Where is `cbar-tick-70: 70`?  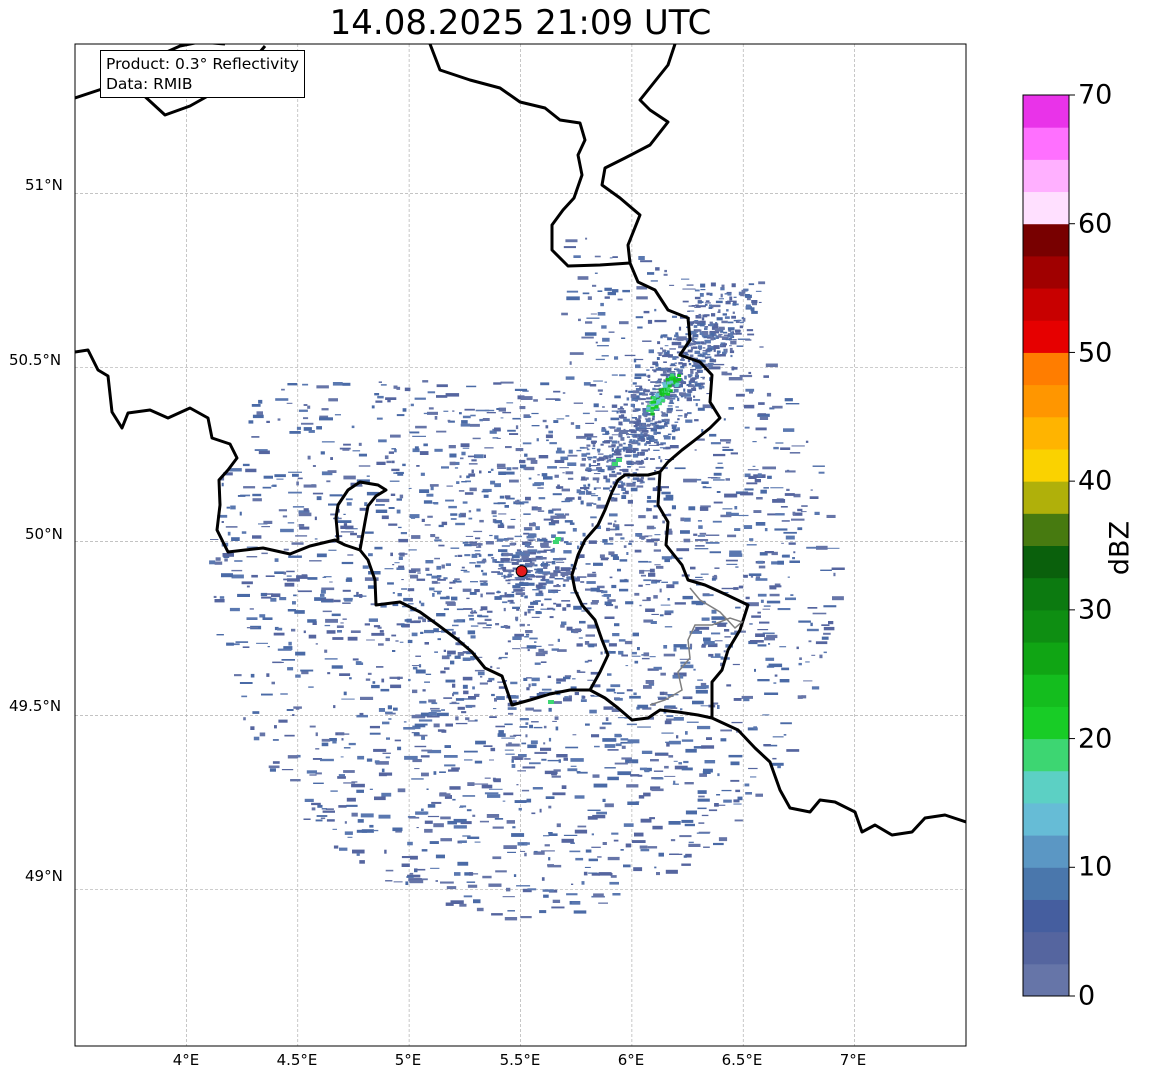 cbar-tick-70: 70 is located at coordinates (1095, 95).